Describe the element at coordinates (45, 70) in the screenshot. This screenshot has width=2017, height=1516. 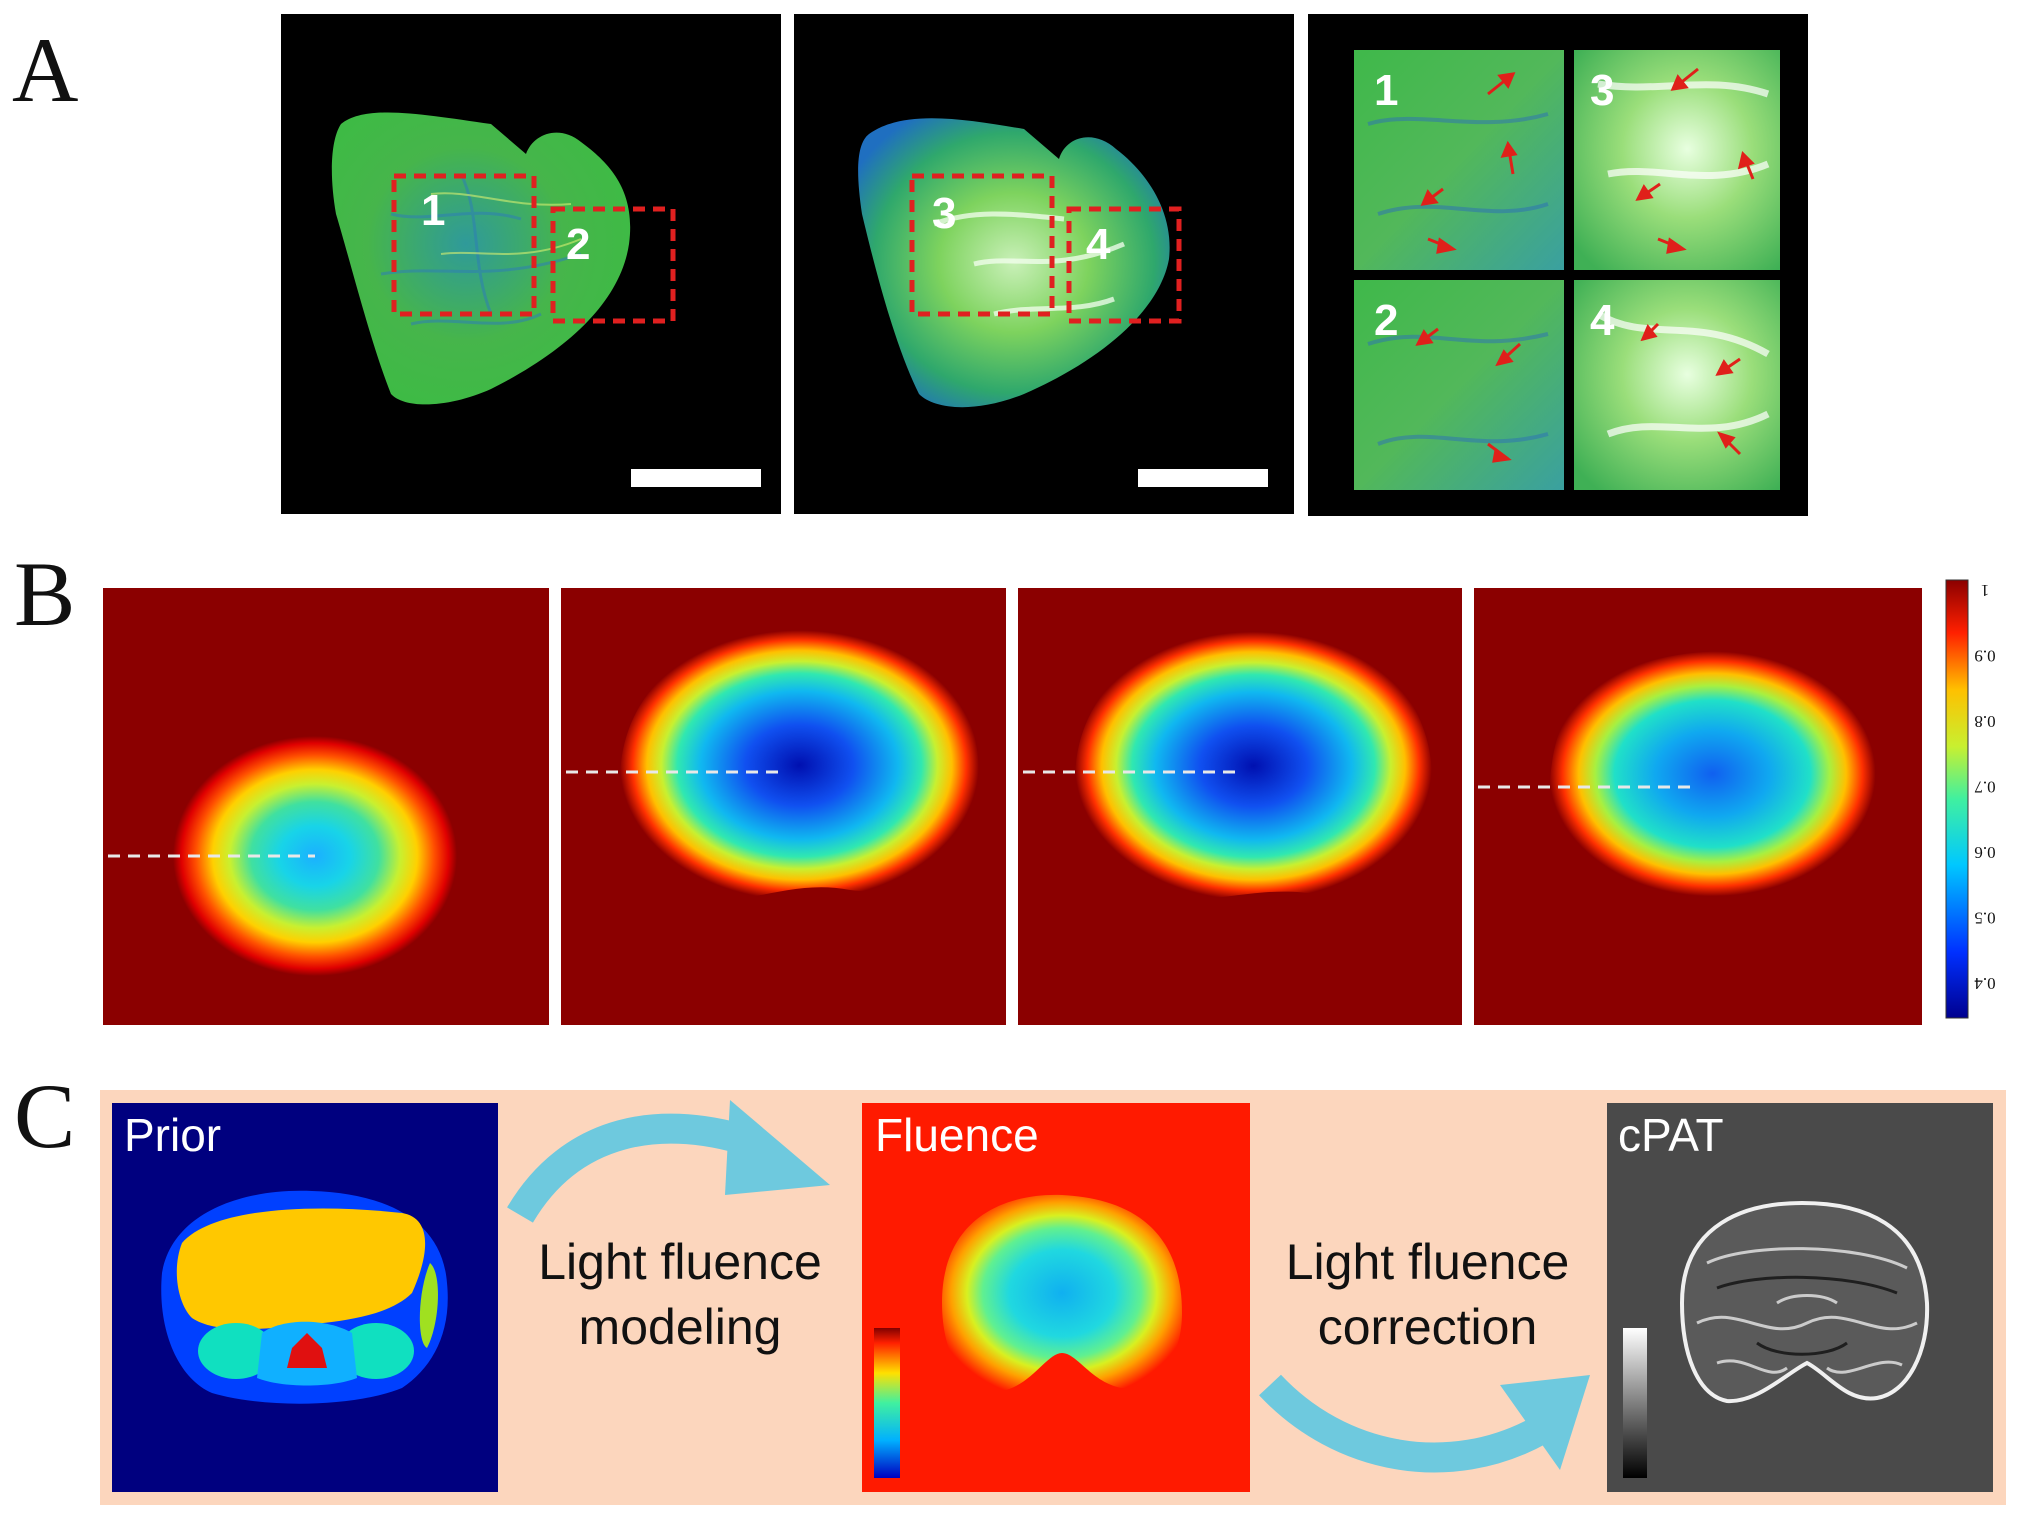
I see `panel-label-a: A` at that location.